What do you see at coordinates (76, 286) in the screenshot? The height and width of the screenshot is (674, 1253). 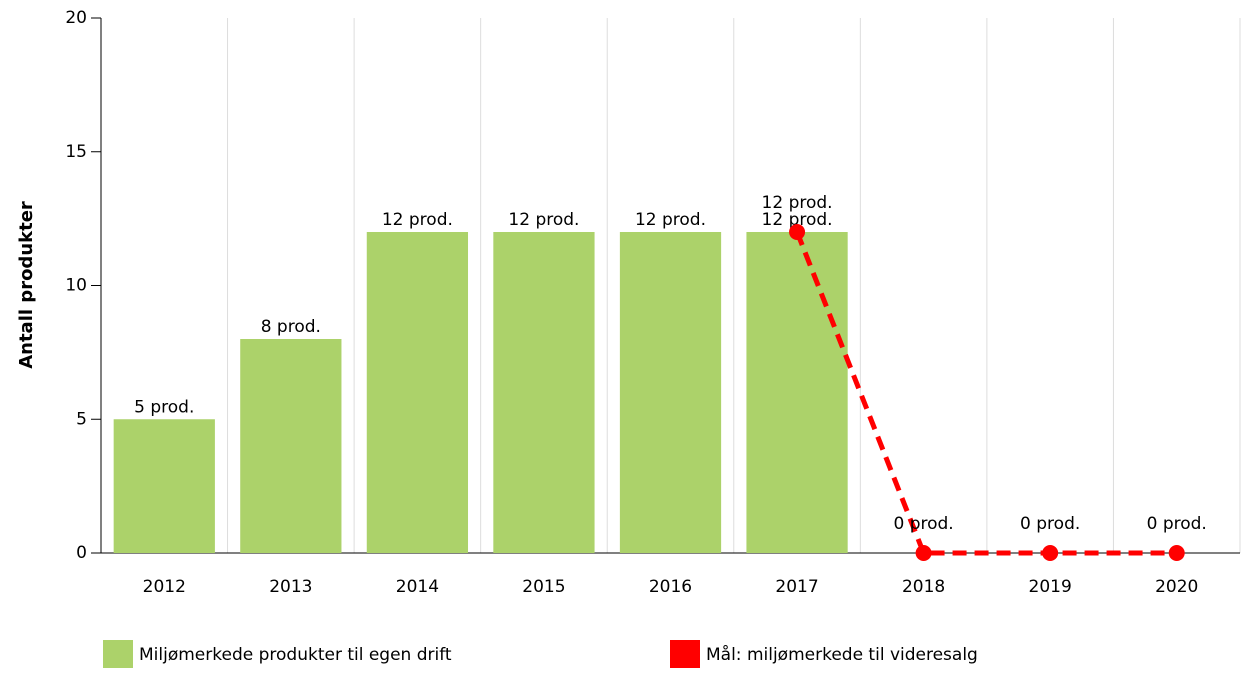 I see `y-tick-label: 10` at bounding box center [76, 286].